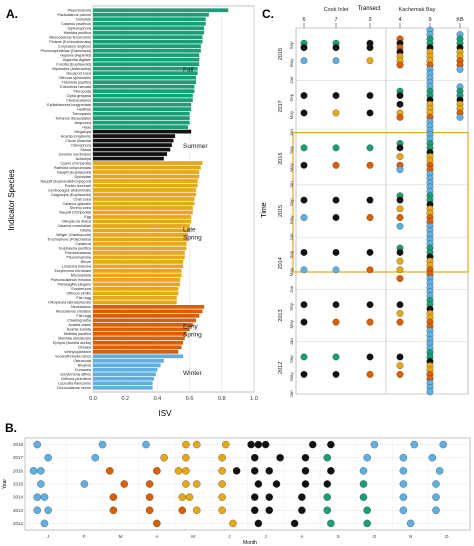 The image size is (474, 546). Describe the element at coordinates (74, 384) in the screenshot. I see `panel-a-species-label: Lucicutia flavicornis` at that location.